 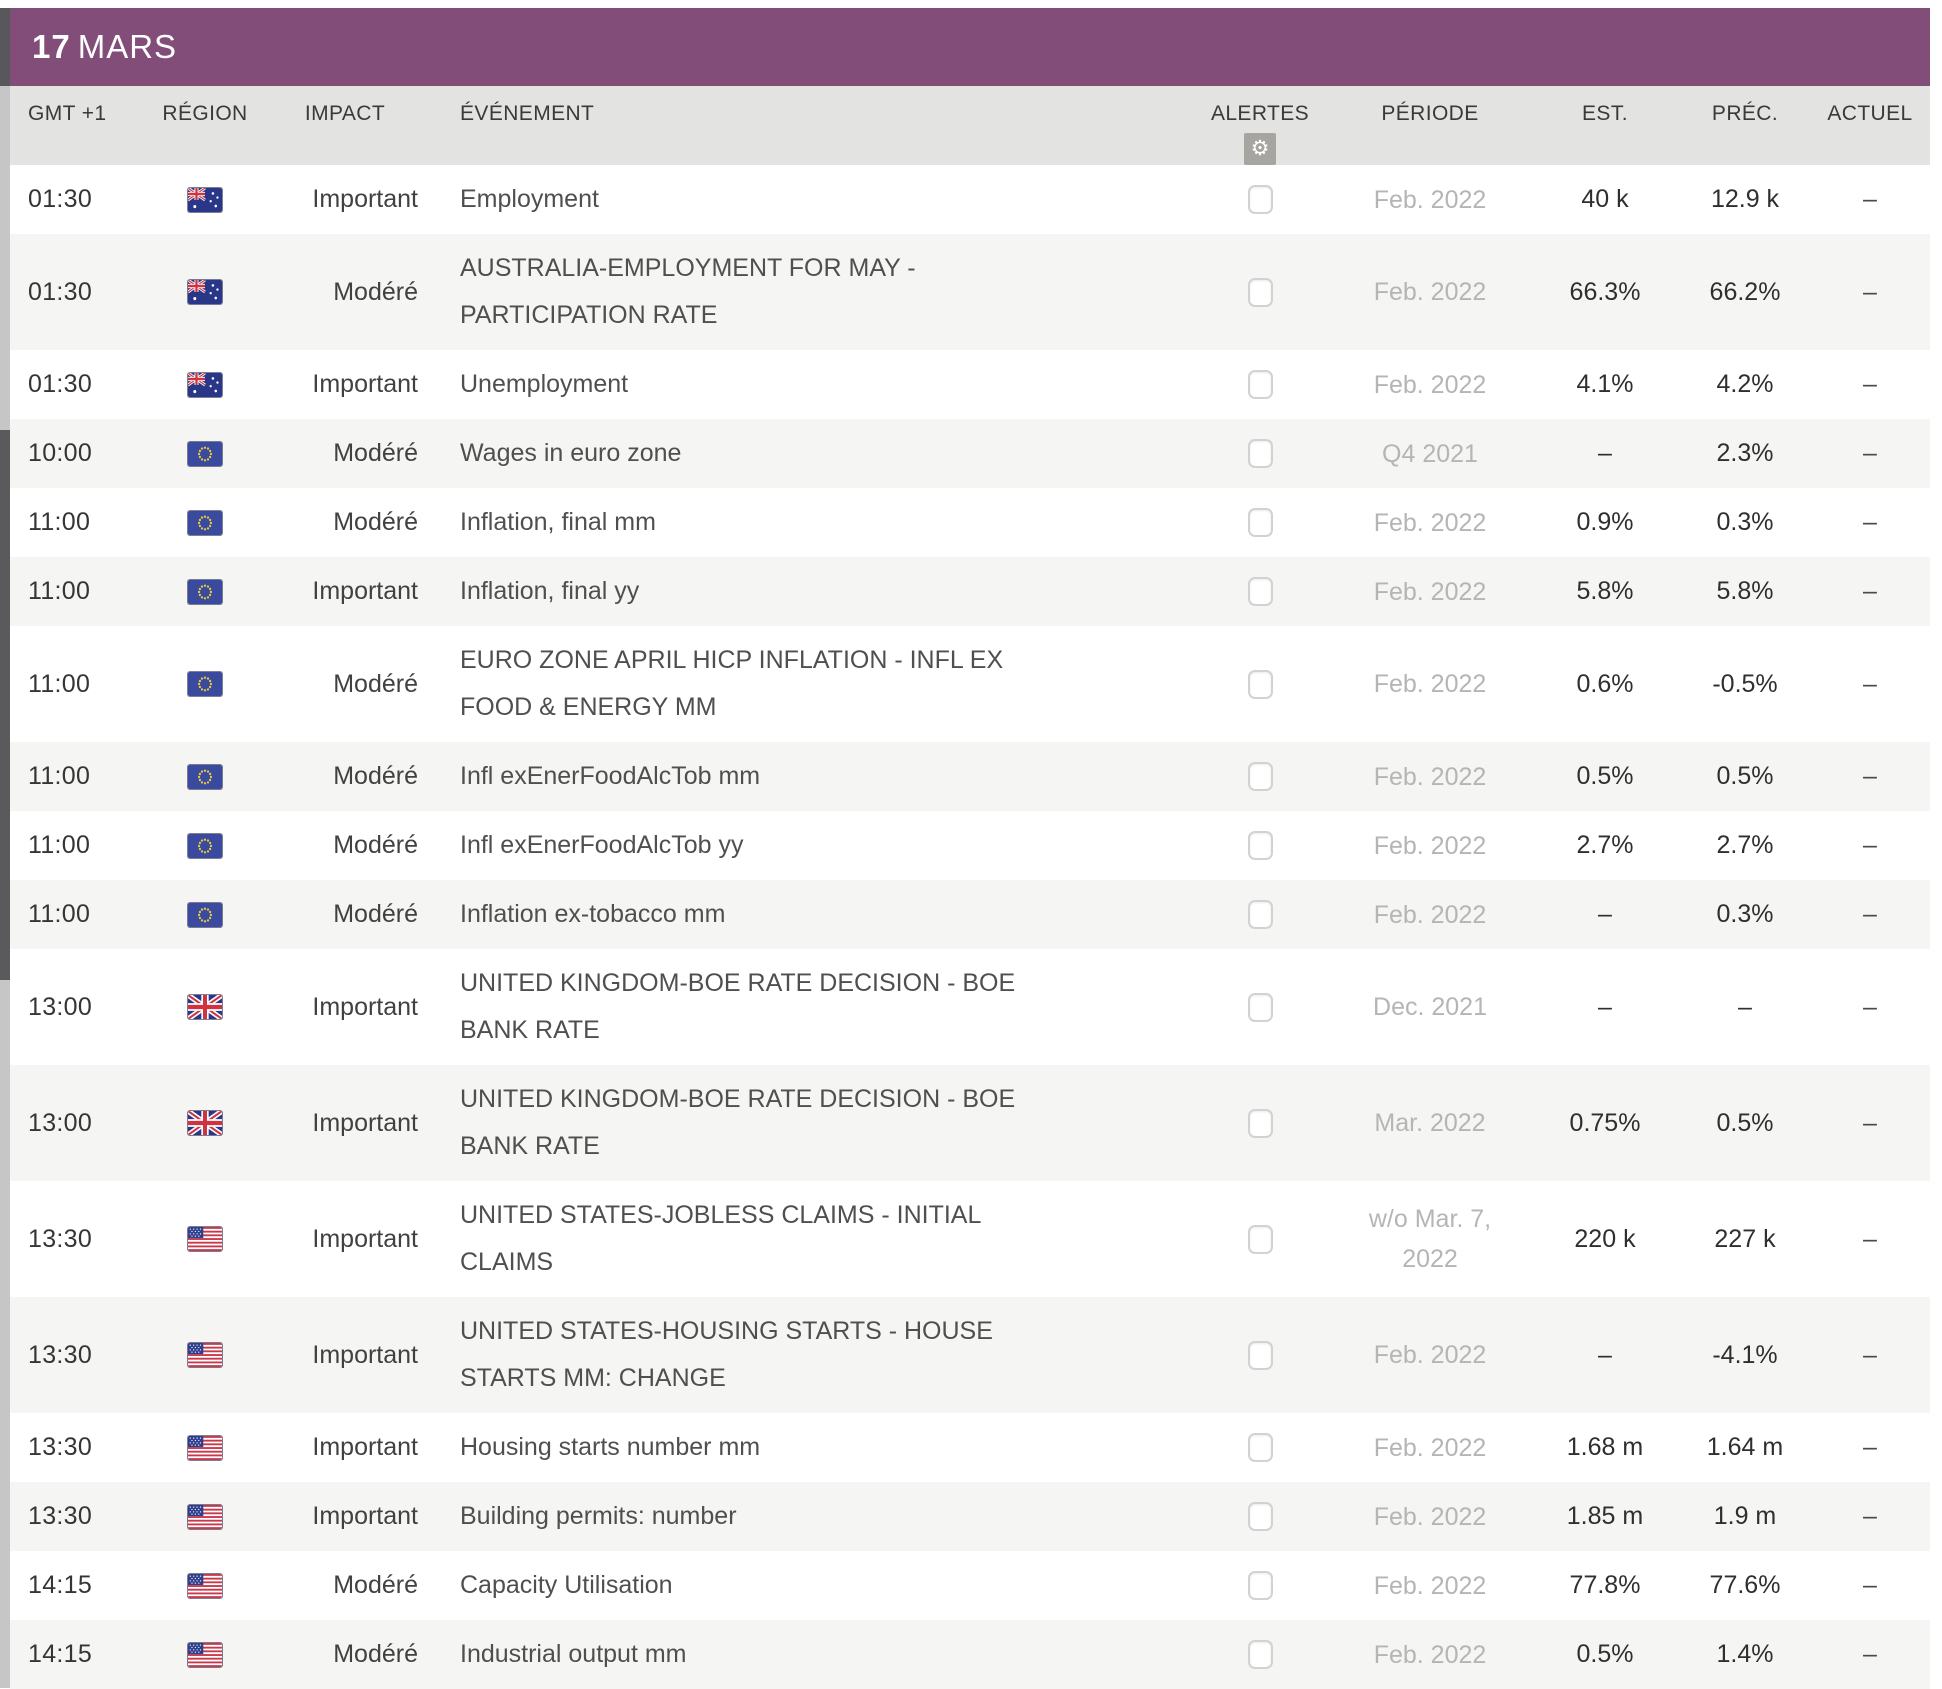 I want to click on left-scrollbar-track, so click(x=5, y=848).